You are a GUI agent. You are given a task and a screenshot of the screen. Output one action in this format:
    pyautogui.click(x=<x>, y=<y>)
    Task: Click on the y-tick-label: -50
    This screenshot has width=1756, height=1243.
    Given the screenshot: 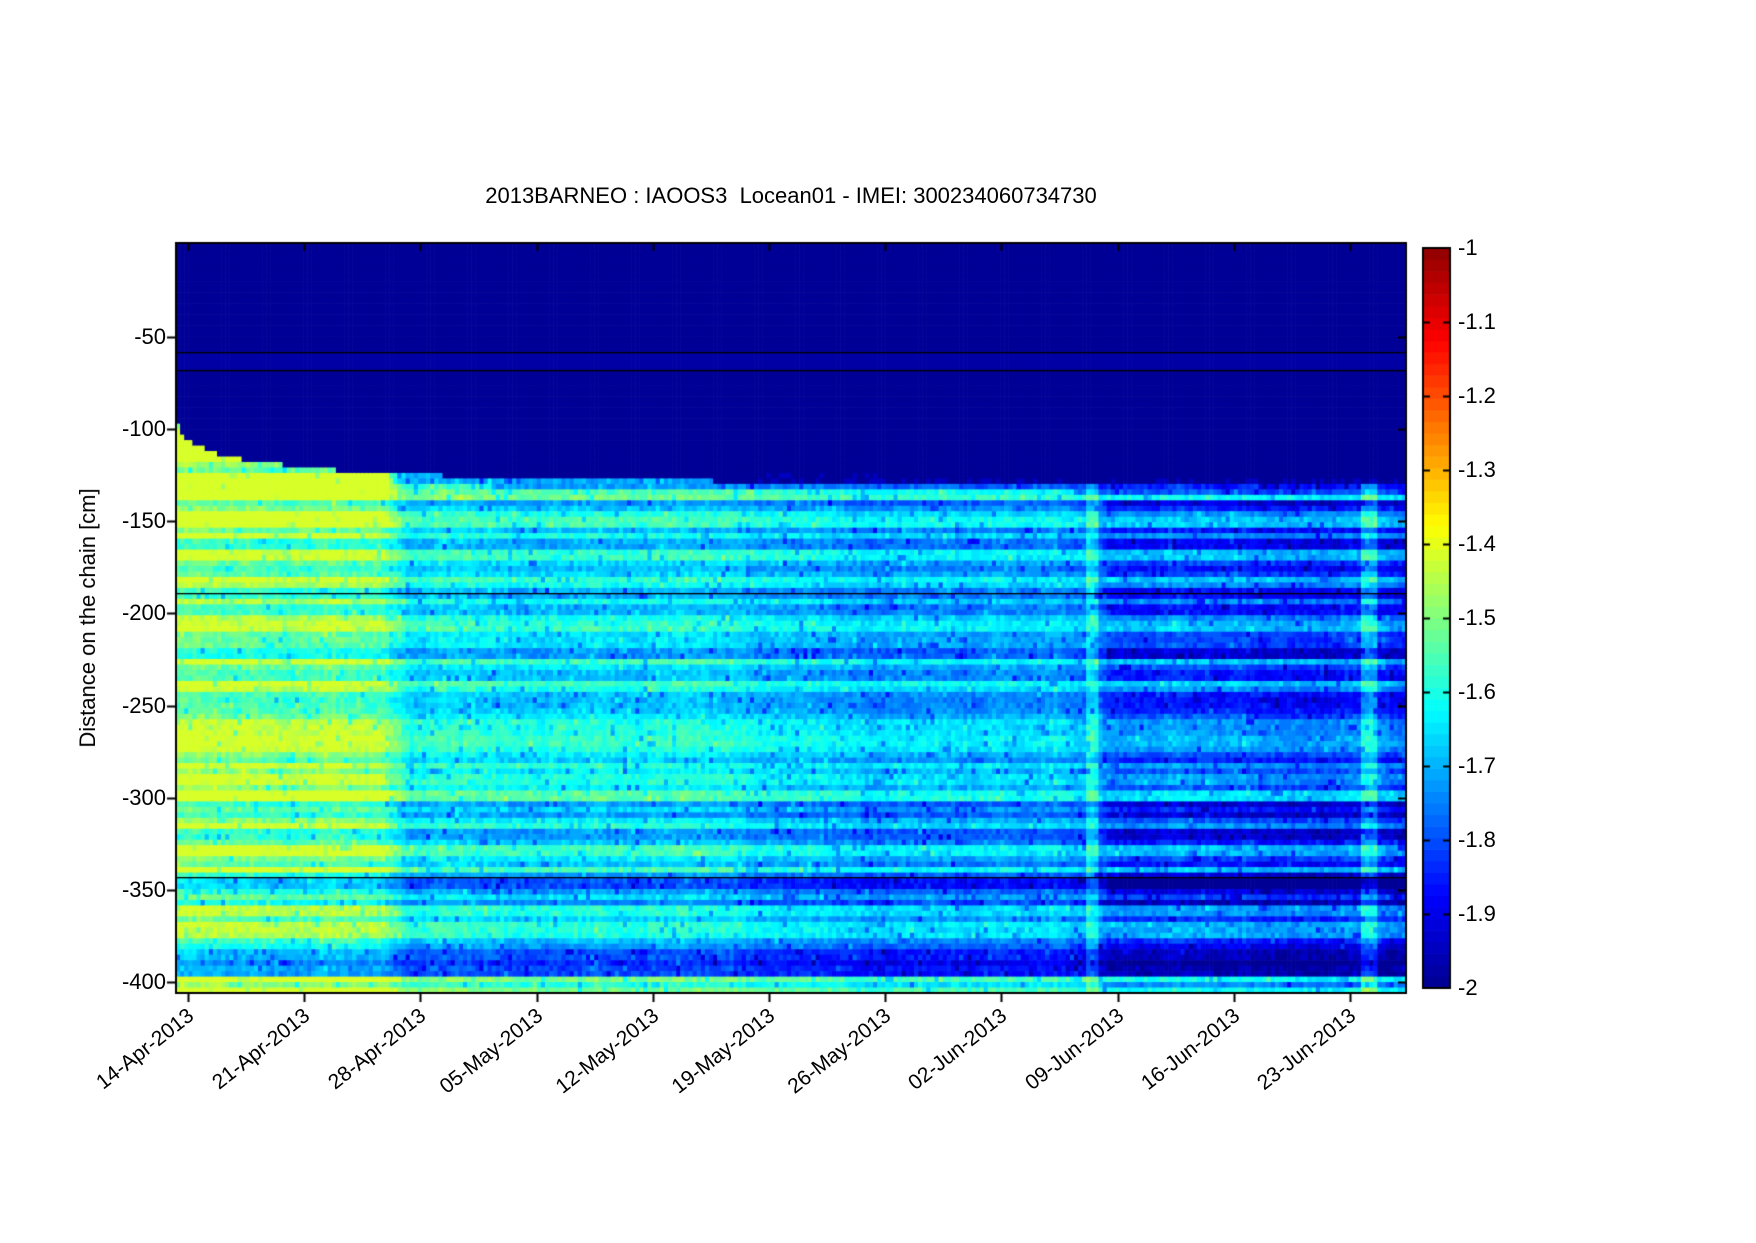 What is the action you would take?
    pyautogui.click(x=150, y=336)
    